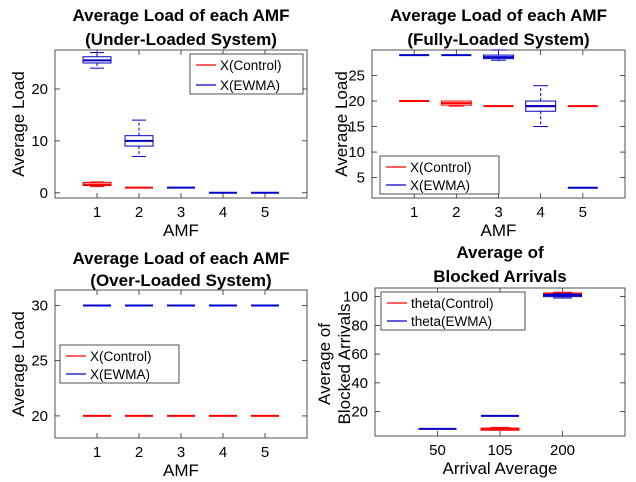 Image resolution: width=636 pixels, height=482 pixels. What do you see at coordinates (181, 39) in the screenshot?
I see `chart-title-line: (Under-Loaded System)` at bounding box center [181, 39].